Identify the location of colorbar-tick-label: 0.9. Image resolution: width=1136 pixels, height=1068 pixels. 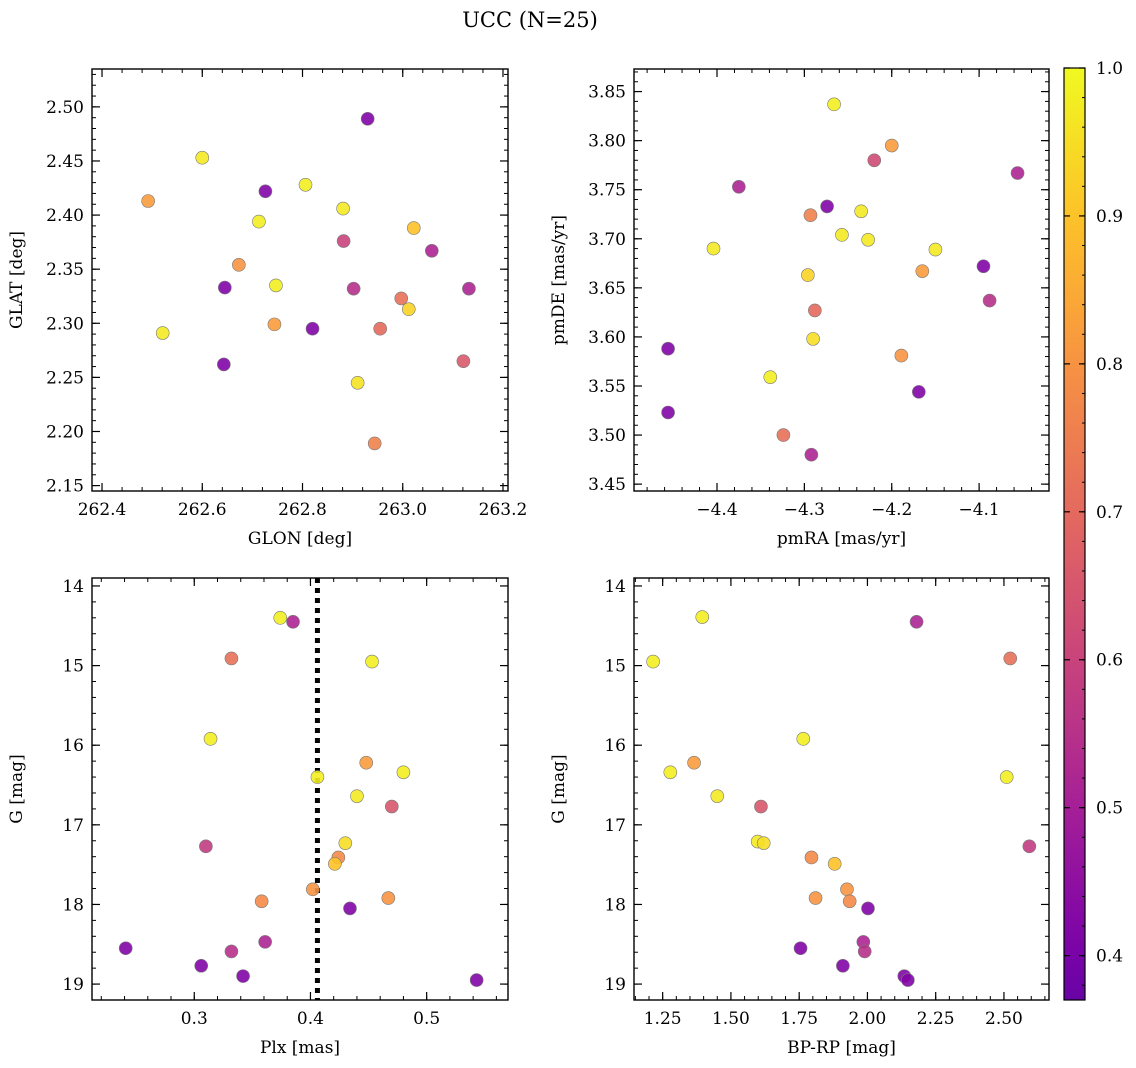
(1109, 217).